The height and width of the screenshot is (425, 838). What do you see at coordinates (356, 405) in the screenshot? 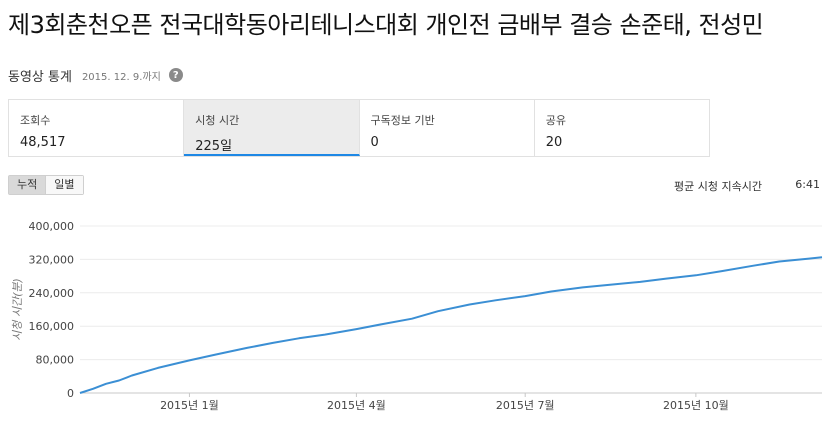
I see `x-tick-label: 2015년 4월` at bounding box center [356, 405].